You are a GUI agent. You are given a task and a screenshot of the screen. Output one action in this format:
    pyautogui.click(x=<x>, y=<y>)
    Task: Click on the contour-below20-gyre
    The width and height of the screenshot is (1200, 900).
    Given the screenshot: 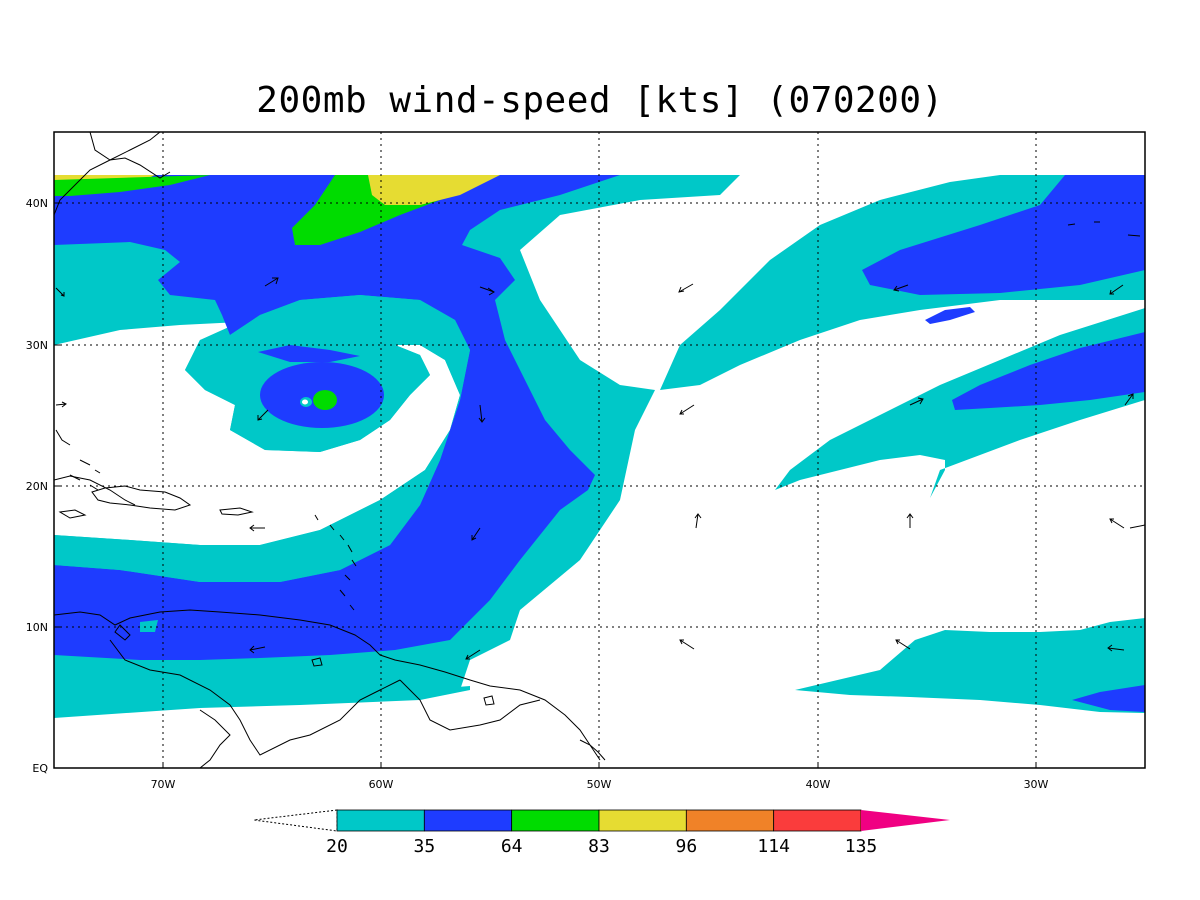 What is the action you would take?
    pyautogui.click(x=257, y=433)
    